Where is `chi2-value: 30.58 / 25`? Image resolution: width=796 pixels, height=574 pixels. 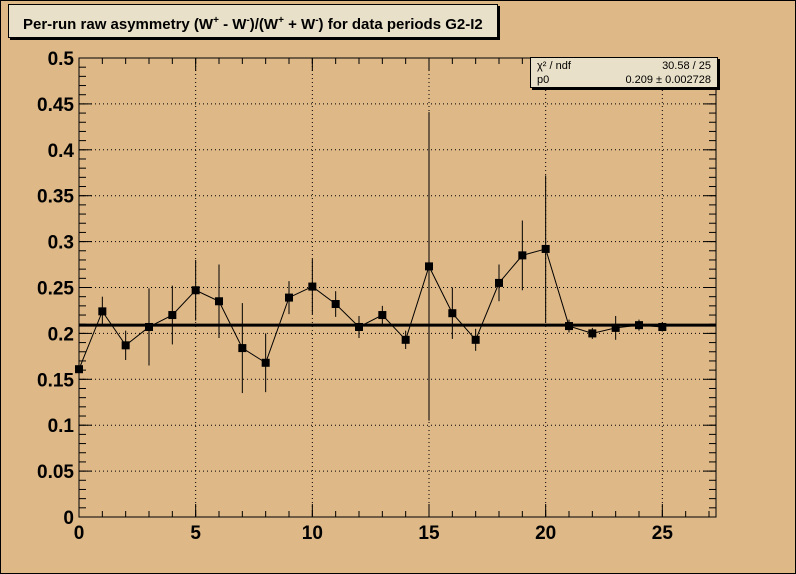 chi2-value: 30.58 / 25 is located at coordinates (686, 66).